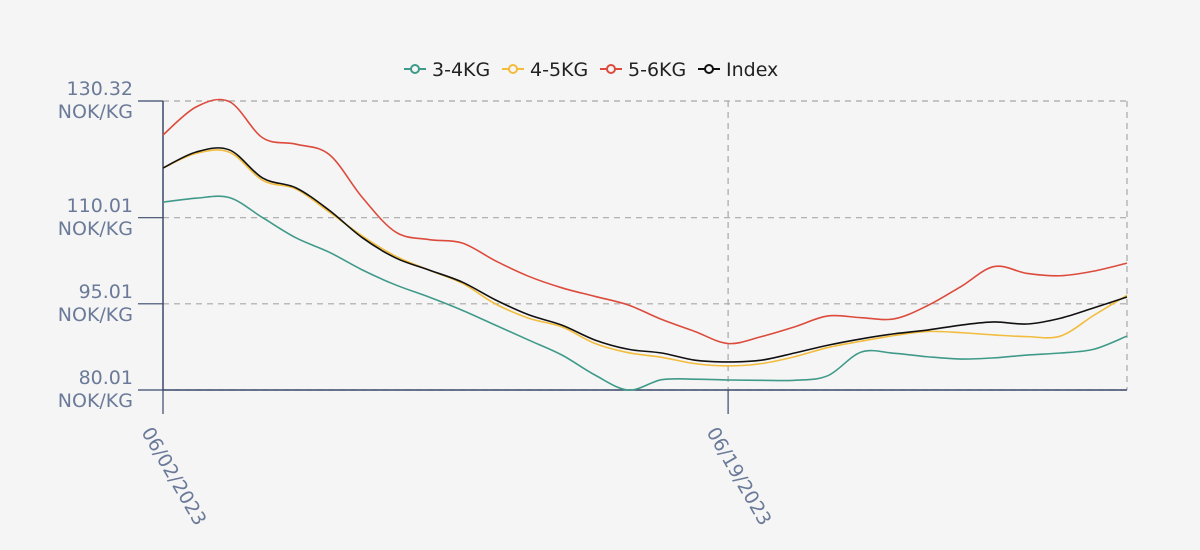 This screenshot has height=550, width=1200. What do you see at coordinates (591, 70) in the screenshot?
I see `legend: 3-4KG 4-5KG 5-6KG Index` at bounding box center [591, 70].